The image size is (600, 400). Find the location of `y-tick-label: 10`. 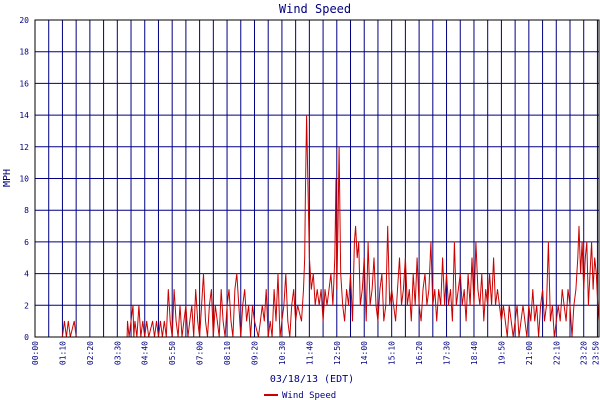

y-tick-label: 10 is located at coordinates (24, 179).